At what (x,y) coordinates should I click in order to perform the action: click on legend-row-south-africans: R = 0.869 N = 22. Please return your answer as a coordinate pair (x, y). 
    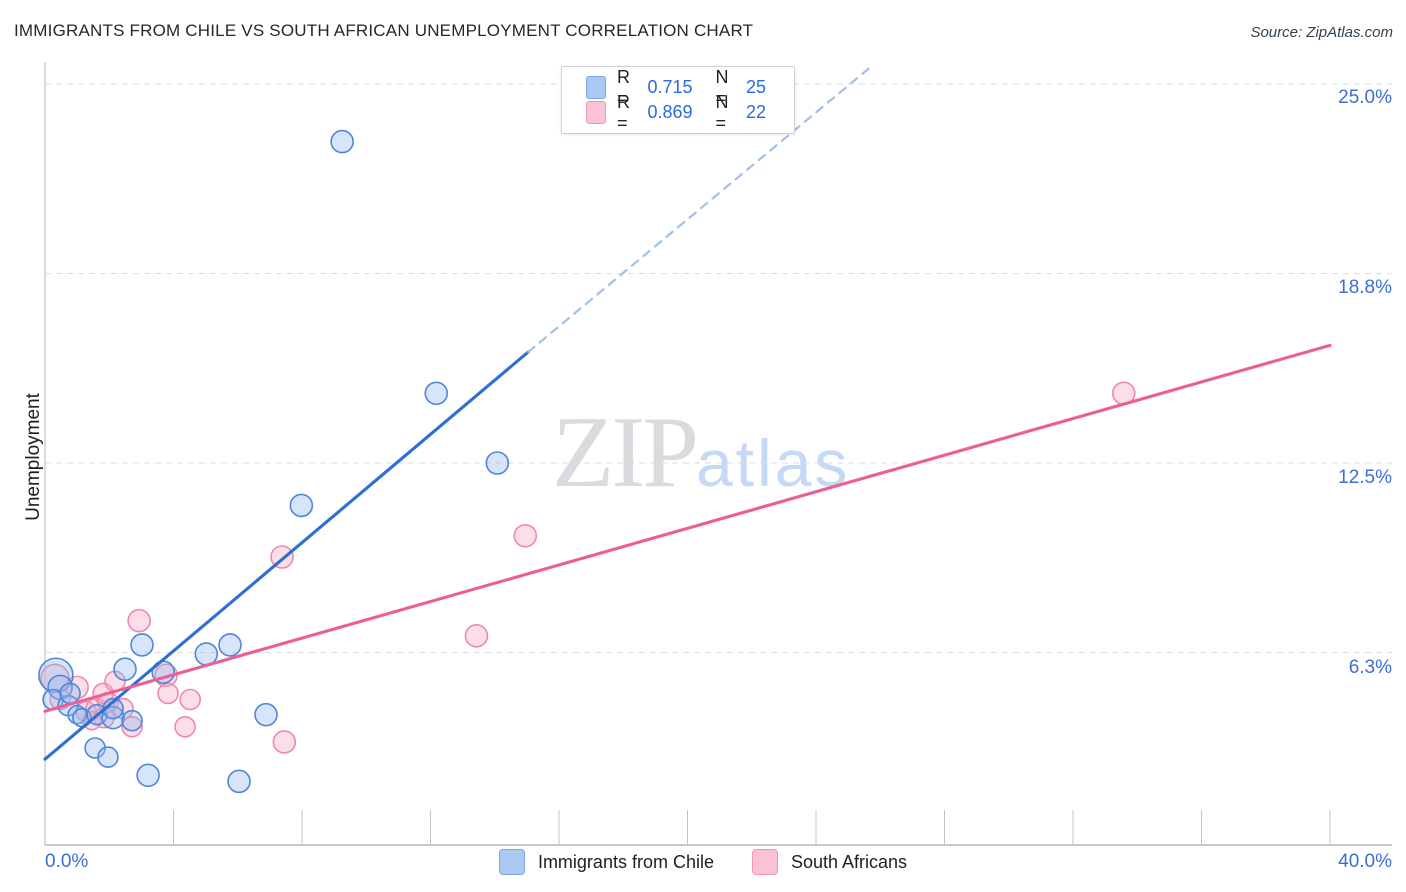
    Looking at the image, I should click on (690, 112).